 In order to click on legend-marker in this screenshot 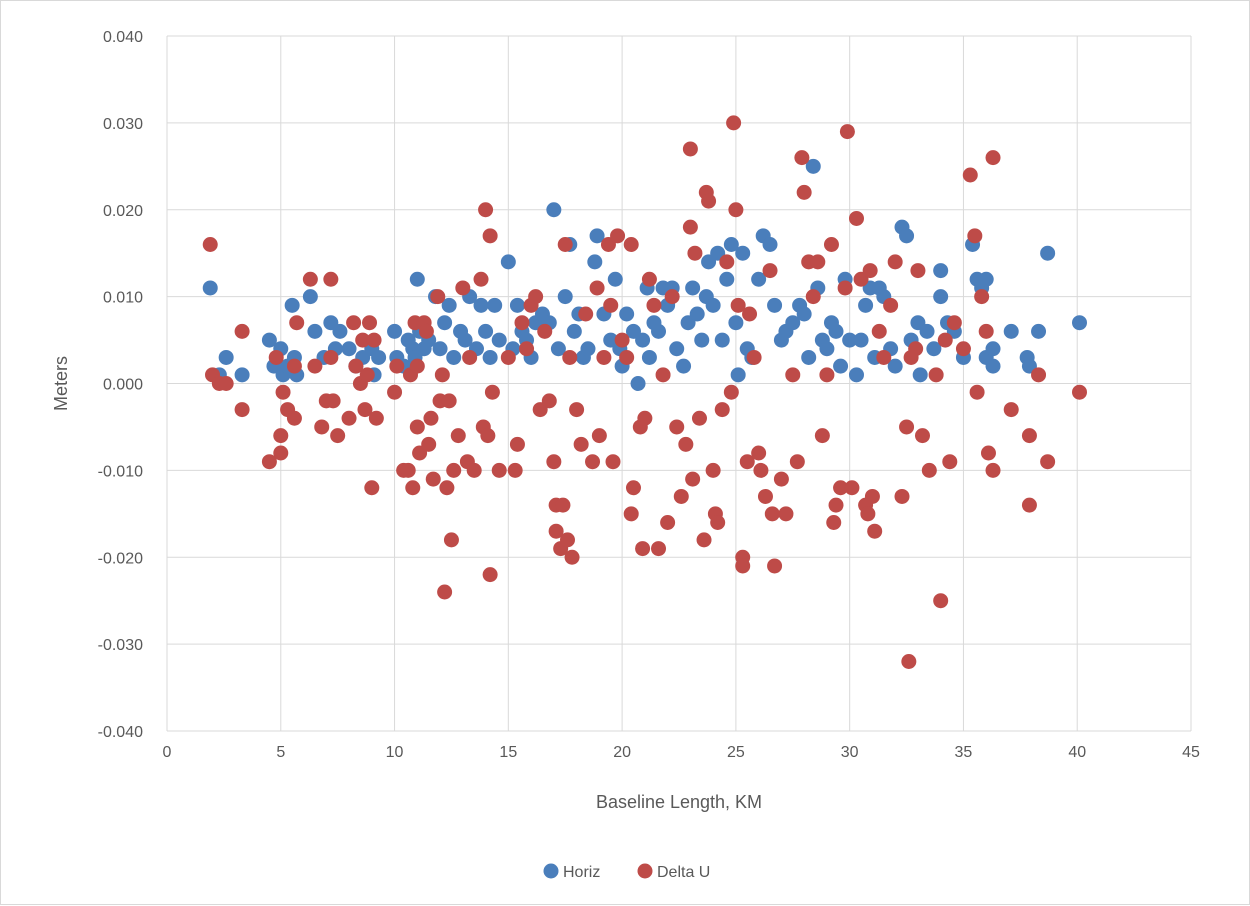, I will do `click(551, 871)`.